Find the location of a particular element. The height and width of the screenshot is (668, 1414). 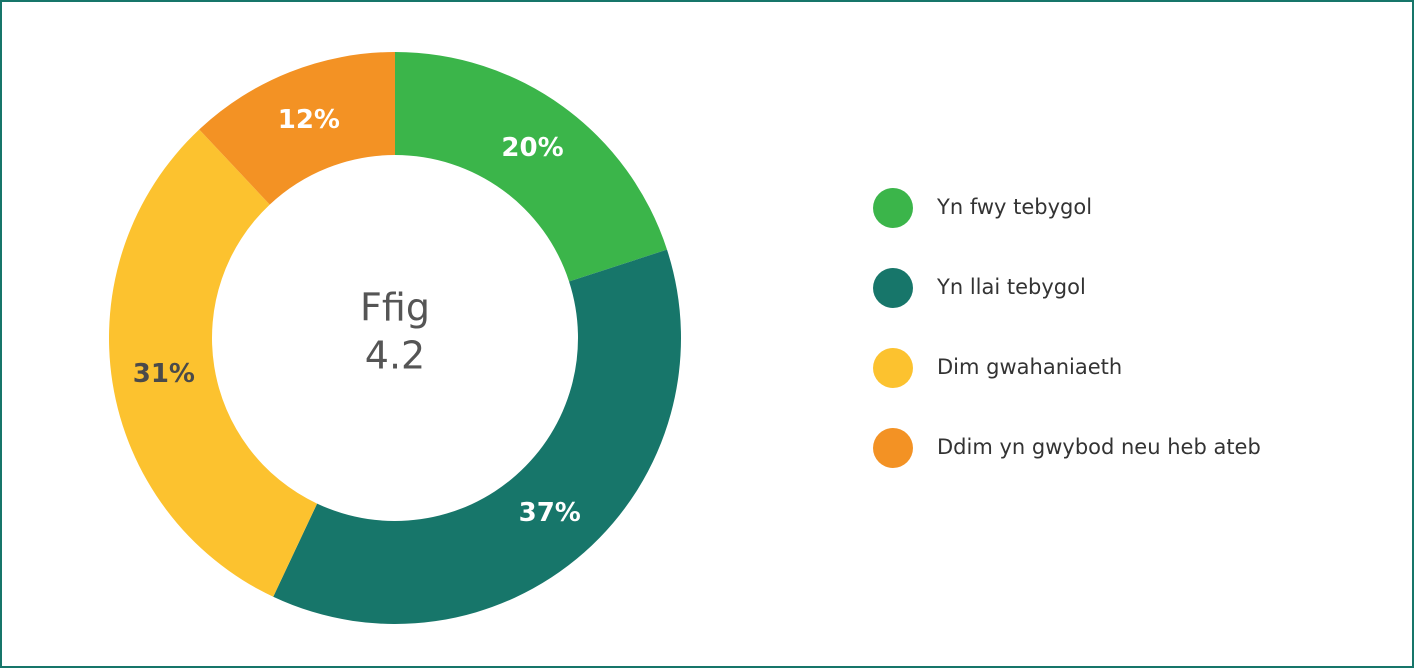

data-label: 37% is located at coordinates (550, 513).